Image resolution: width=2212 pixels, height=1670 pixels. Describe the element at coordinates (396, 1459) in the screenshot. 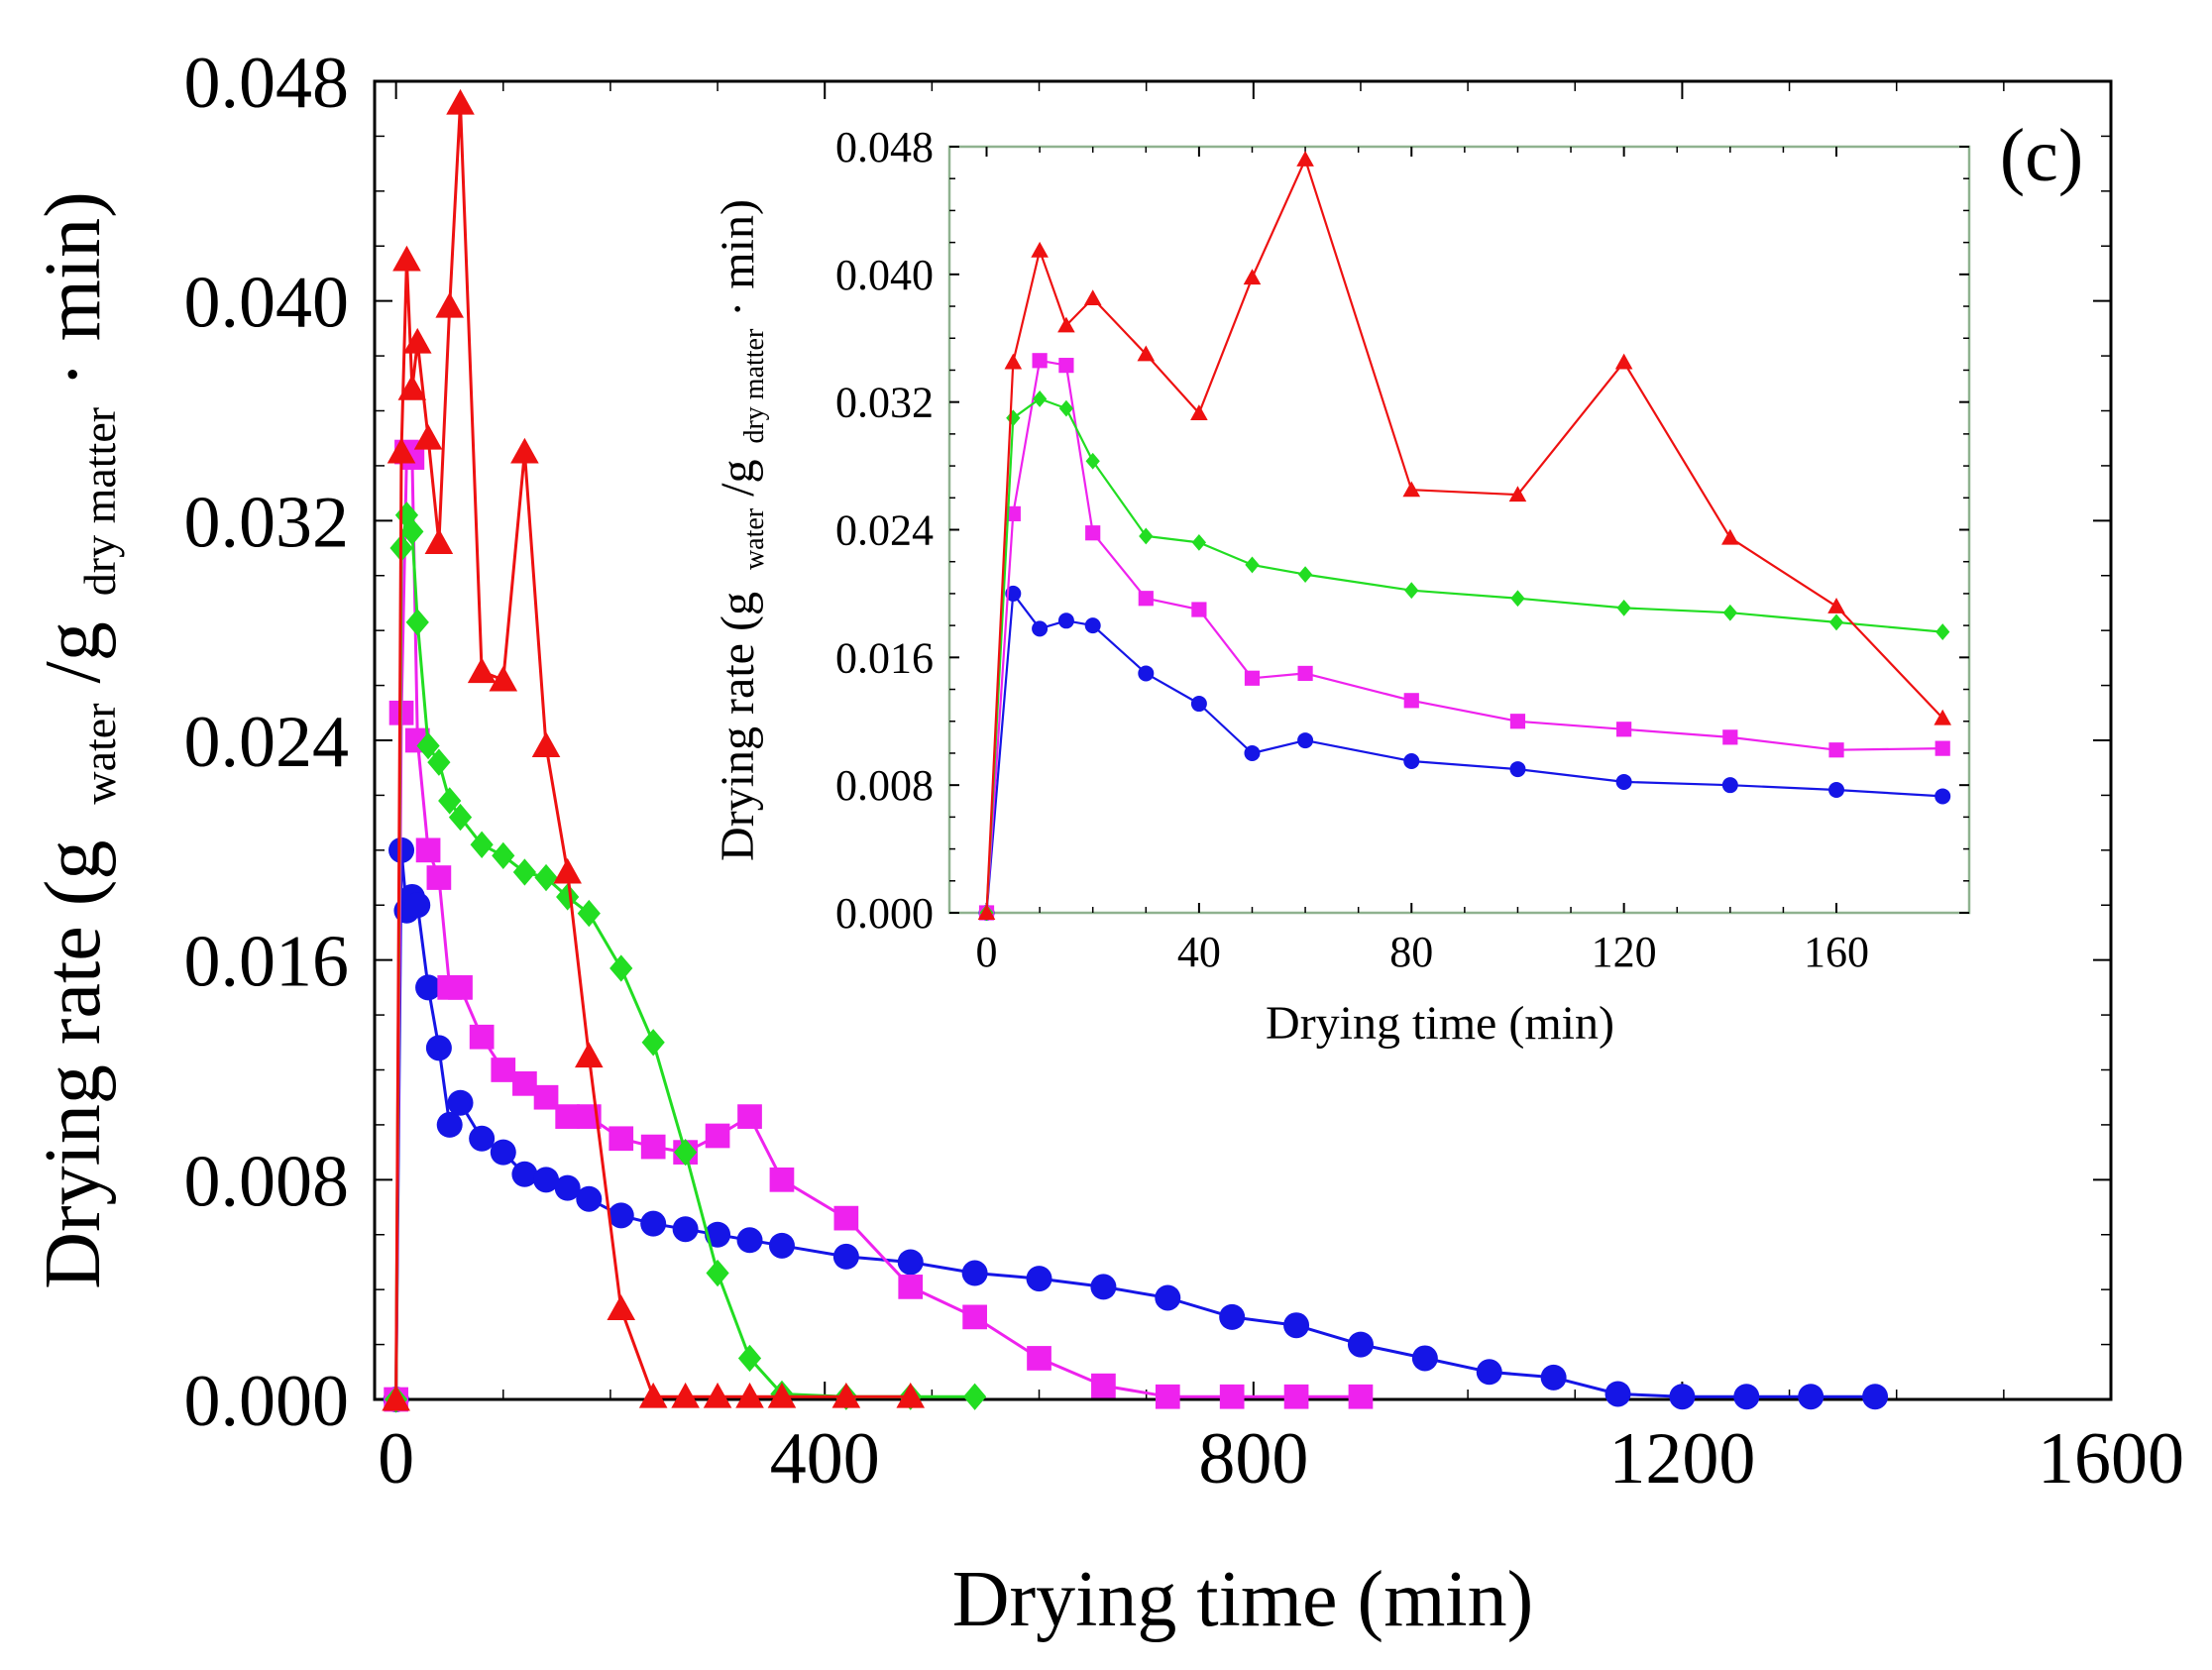

I see `main-x-tick-label: 0` at that location.